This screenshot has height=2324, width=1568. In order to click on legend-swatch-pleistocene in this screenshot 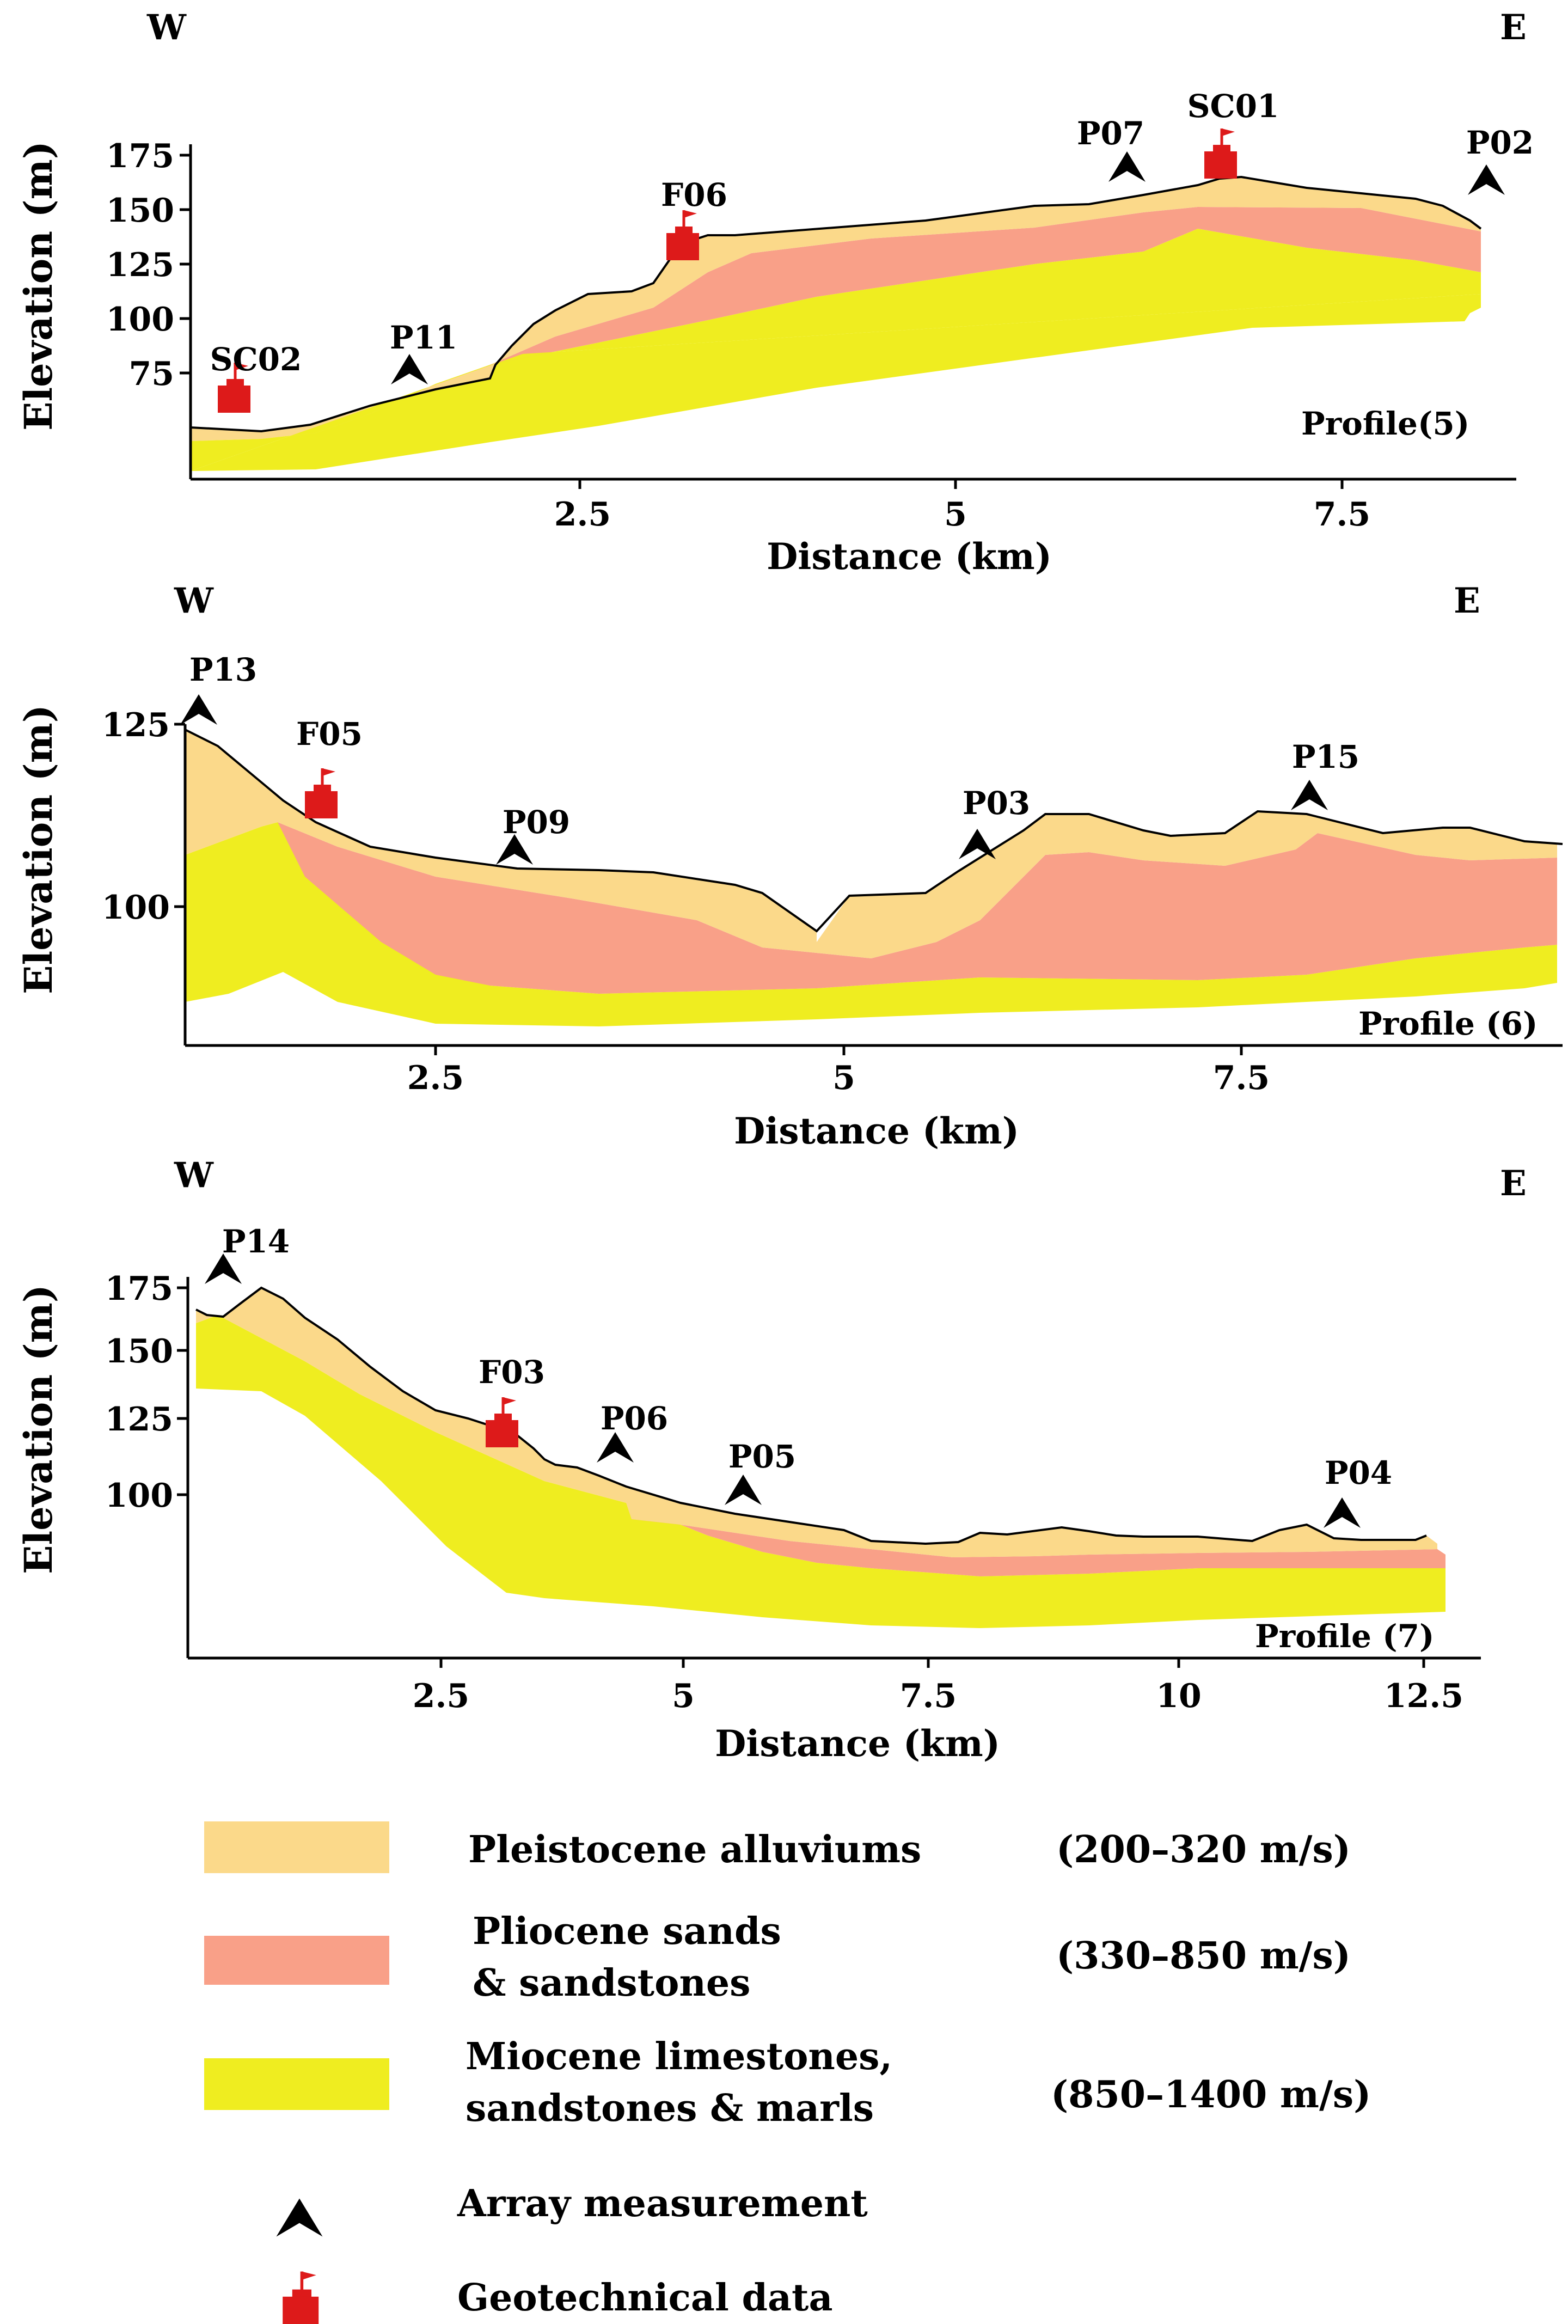, I will do `click(296, 1847)`.